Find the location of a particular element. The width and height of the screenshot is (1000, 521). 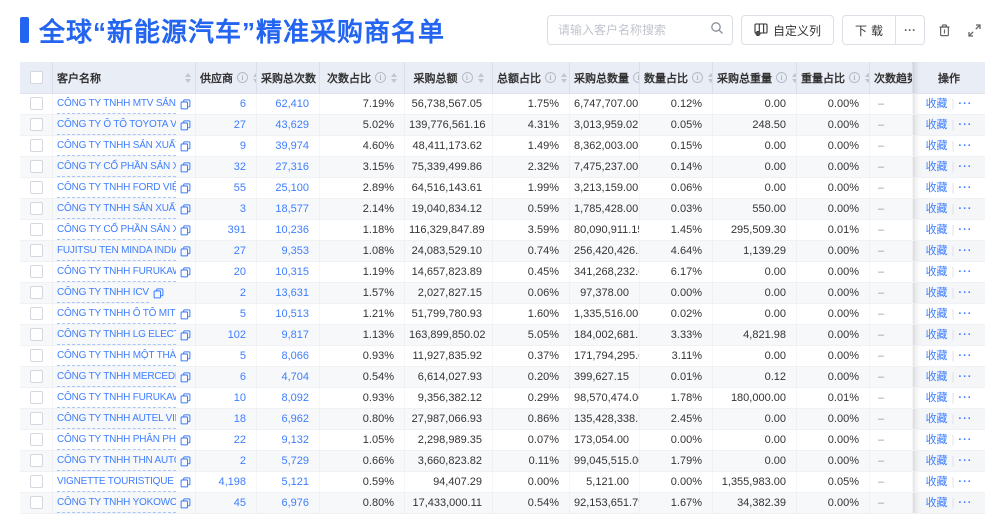

column-header-count: 采购总次数i is located at coordinates (288, 78).